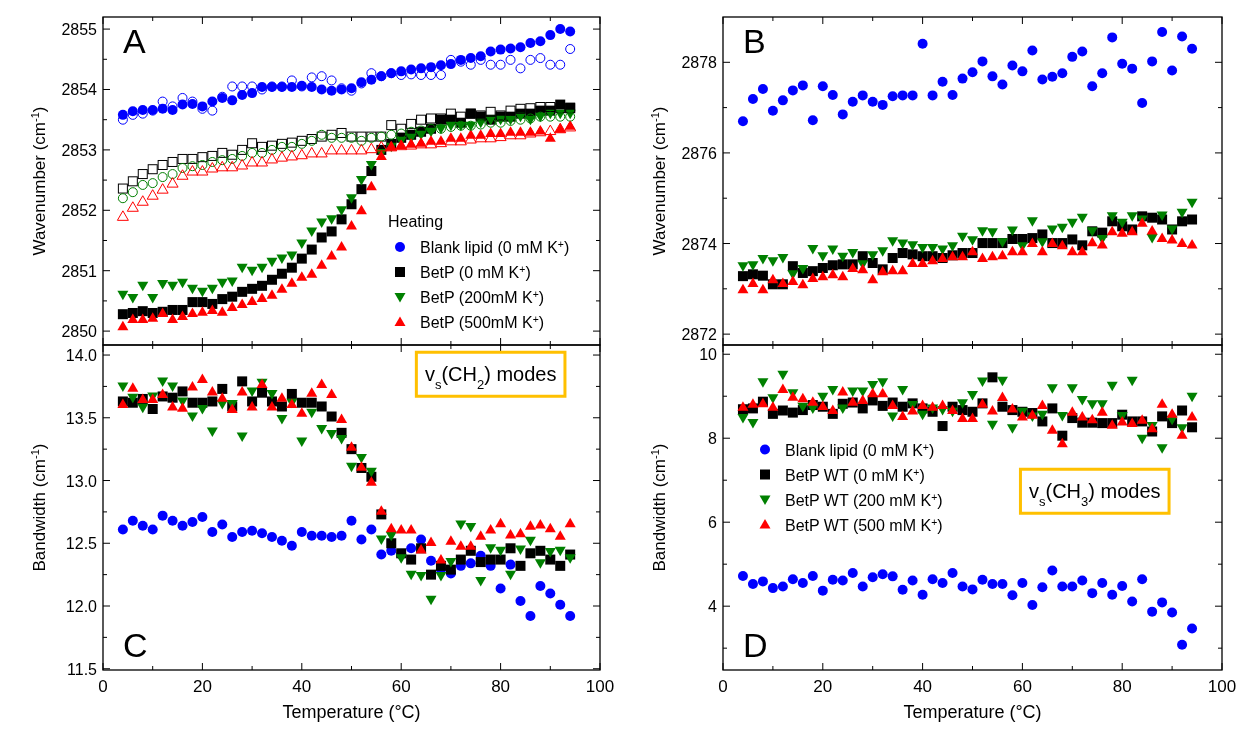 The height and width of the screenshot is (737, 1241). What do you see at coordinates (79, 30) in the screenshot?
I see `y-tick-label: 2855` at bounding box center [79, 30].